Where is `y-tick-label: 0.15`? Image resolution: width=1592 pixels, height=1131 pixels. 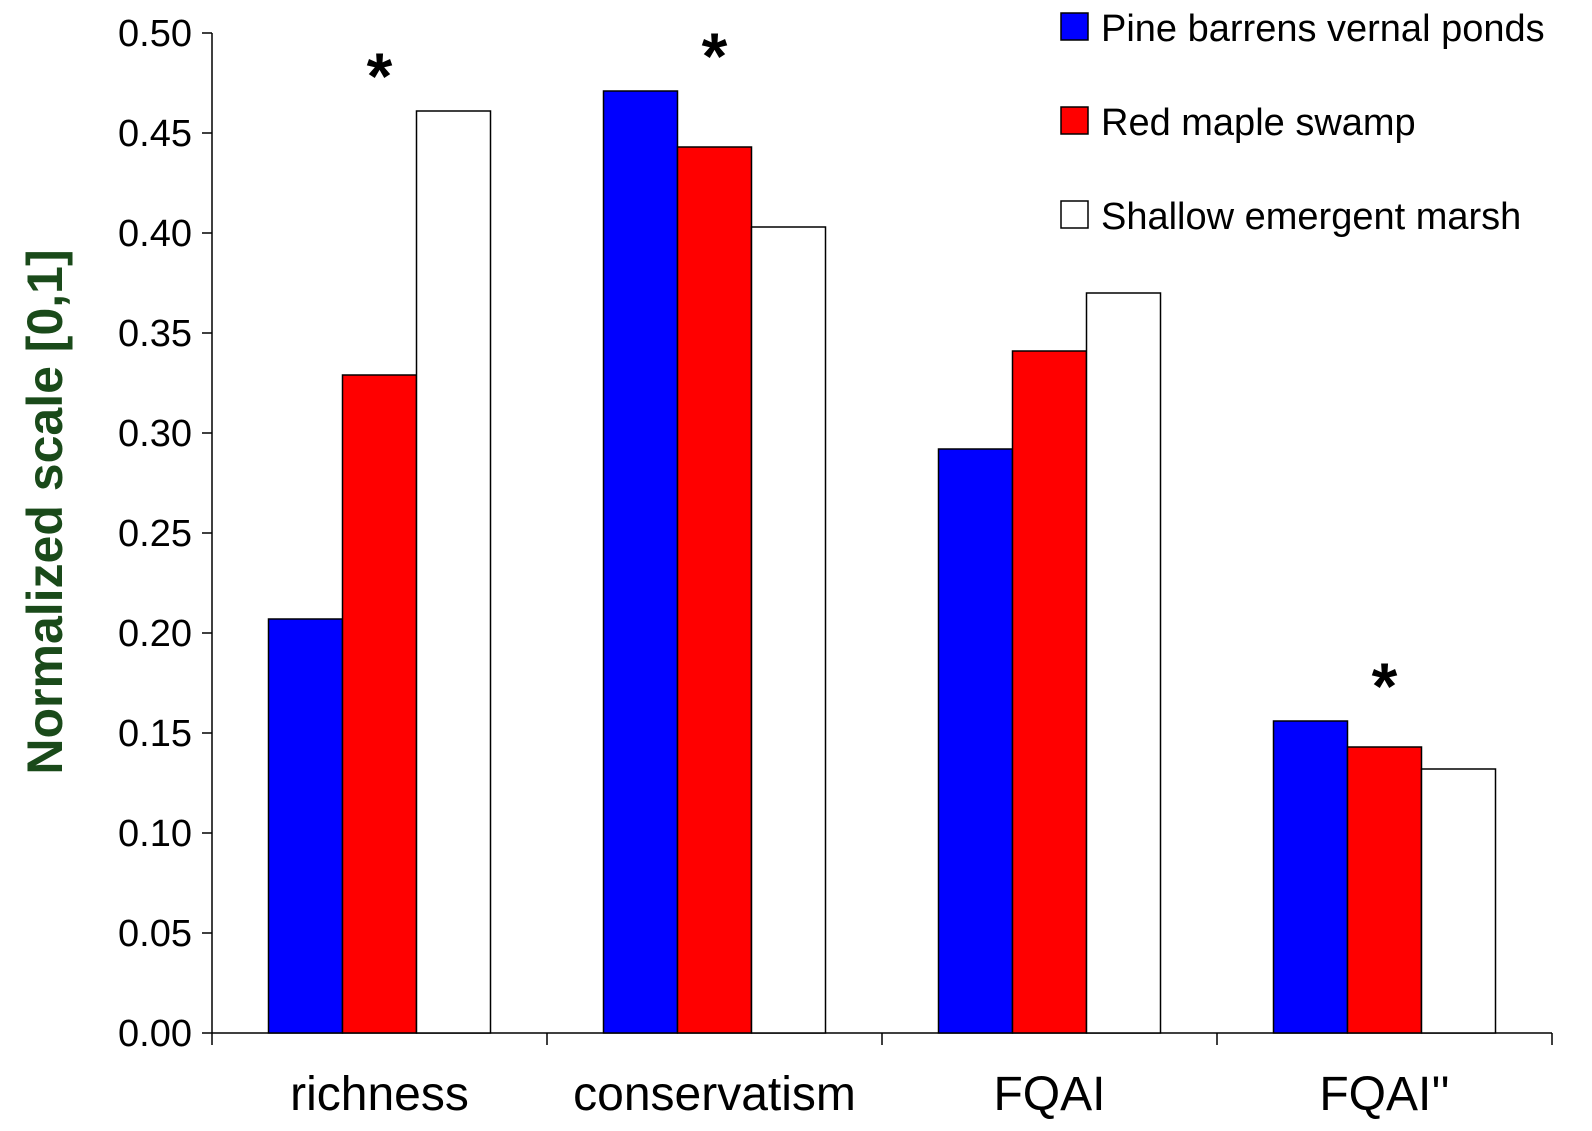
y-tick-label: 0.15 is located at coordinates (155, 734).